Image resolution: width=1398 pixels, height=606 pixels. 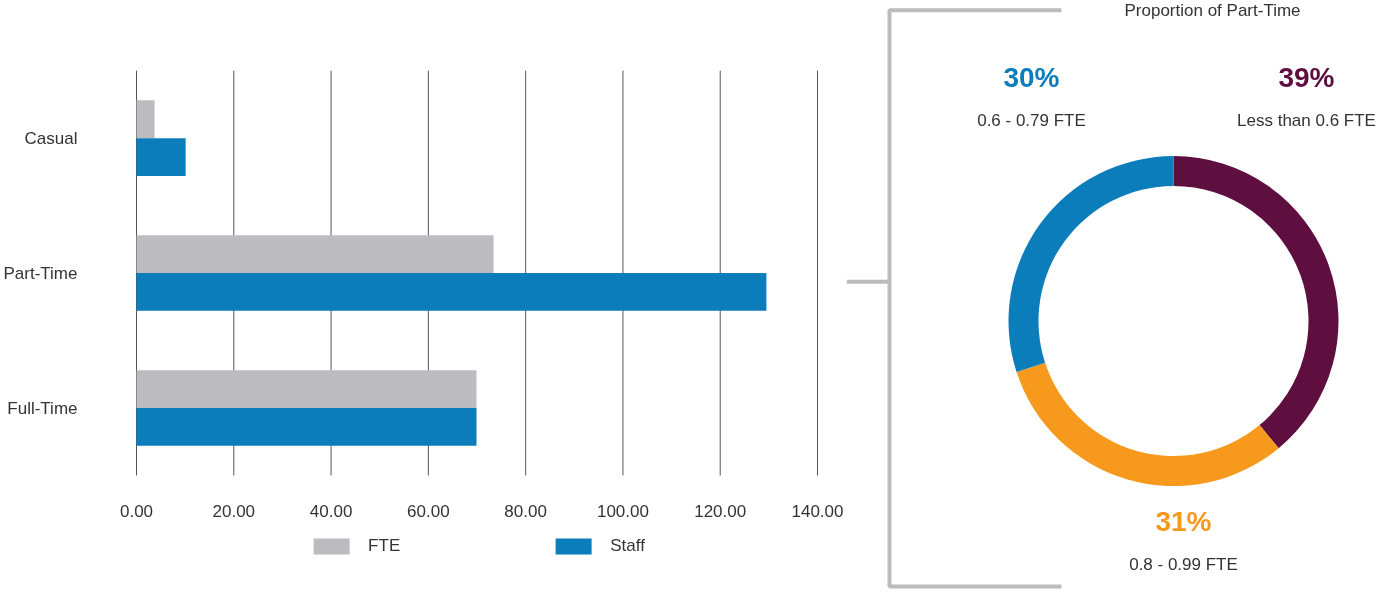 What do you see at coordinates (1183, 522) in the screenshot?
I see `data-label: 31%` at bounding box center [1183, 522].